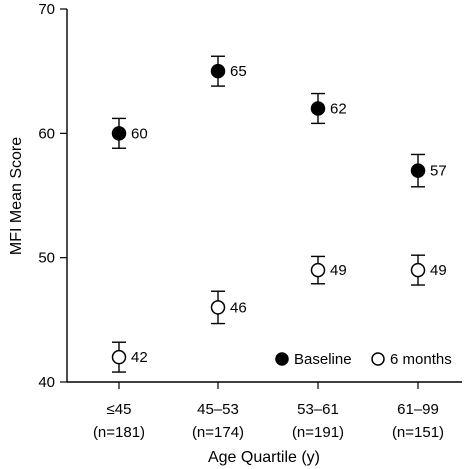 This screenshot has width=474, height=469. What do you see at coordinates (318, 409) in the screenshot?
I see `x-category-range: 53–61` at bounding box center [318, 409].